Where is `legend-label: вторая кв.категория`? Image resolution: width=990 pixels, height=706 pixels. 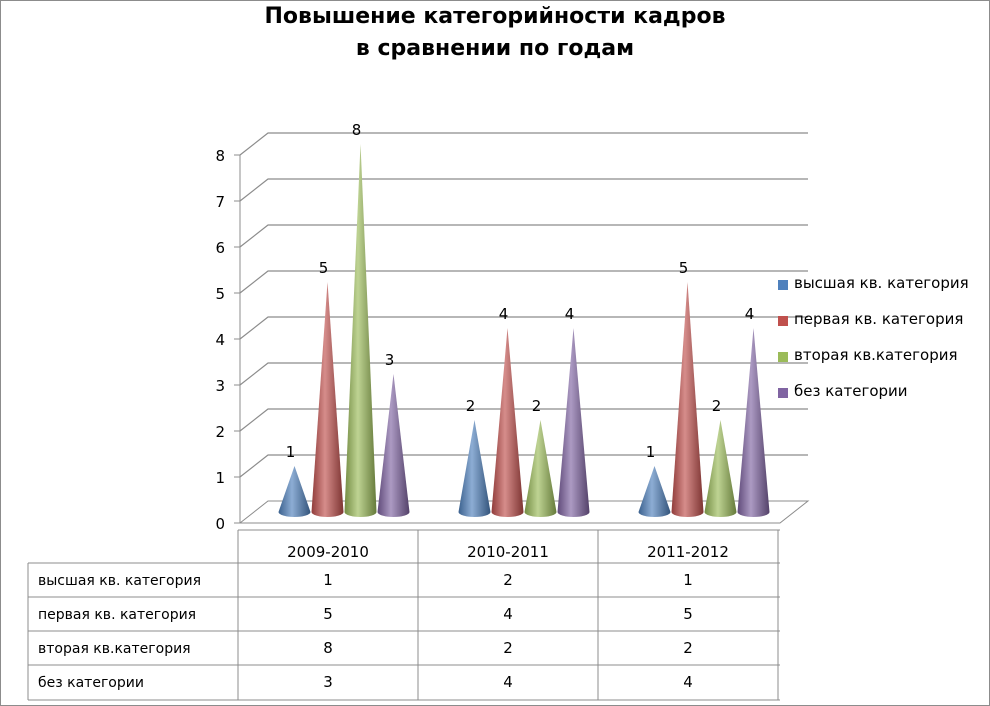
legend-label: вторая кв.категория is located at coordinates (876, 355).